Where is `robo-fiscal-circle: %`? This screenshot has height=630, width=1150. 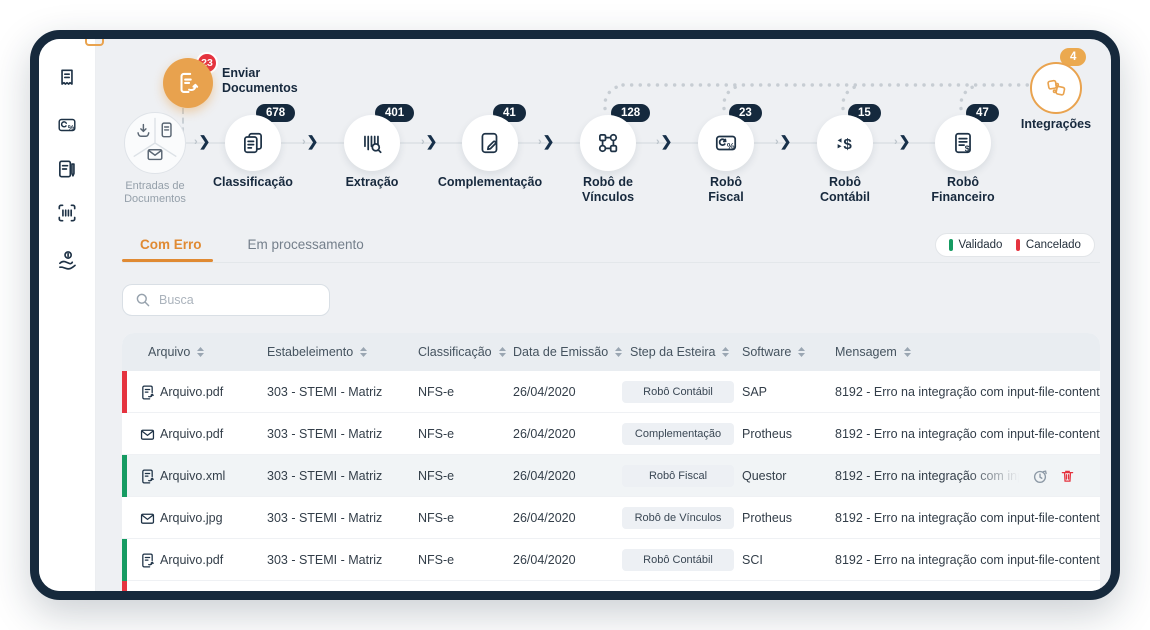 robo-fiscal-circle: % is located at coordinates (726, 143).